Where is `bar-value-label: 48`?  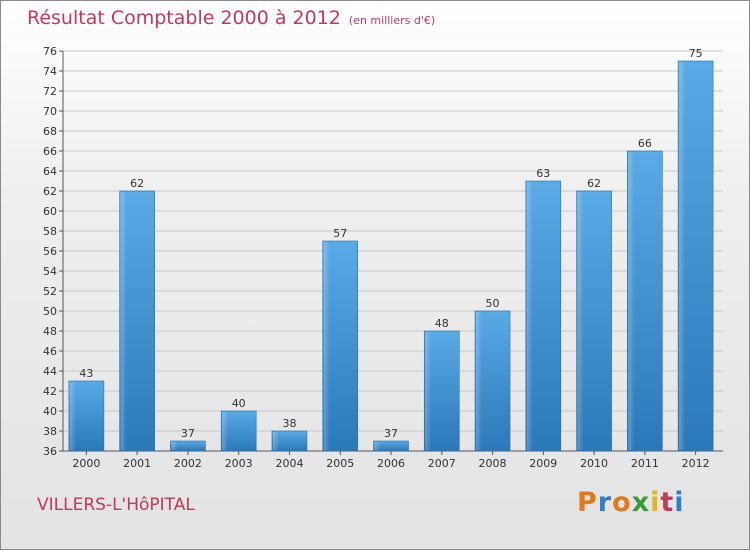 bar-value-label: 48 is located at coordinates (442, 323).